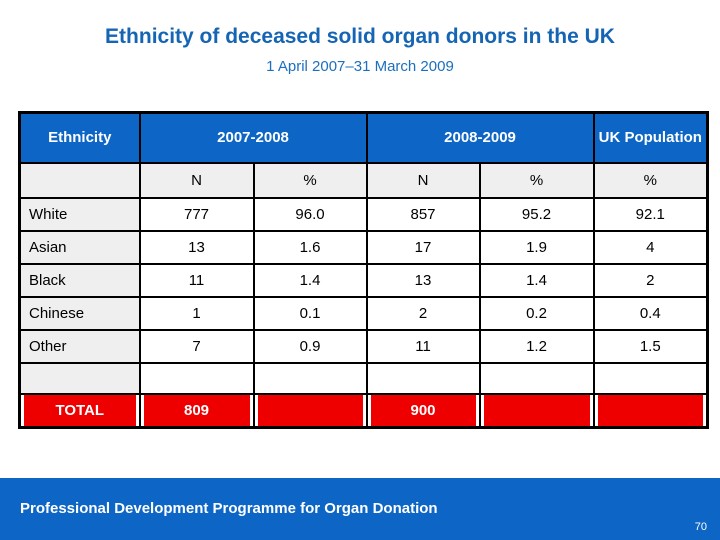 The width and height of the screenshot is (720, 540). What do you see at coordinates (536, 313) in the screenshot?
I see `data-cell: 0.2` at bounding box center [536, 313].